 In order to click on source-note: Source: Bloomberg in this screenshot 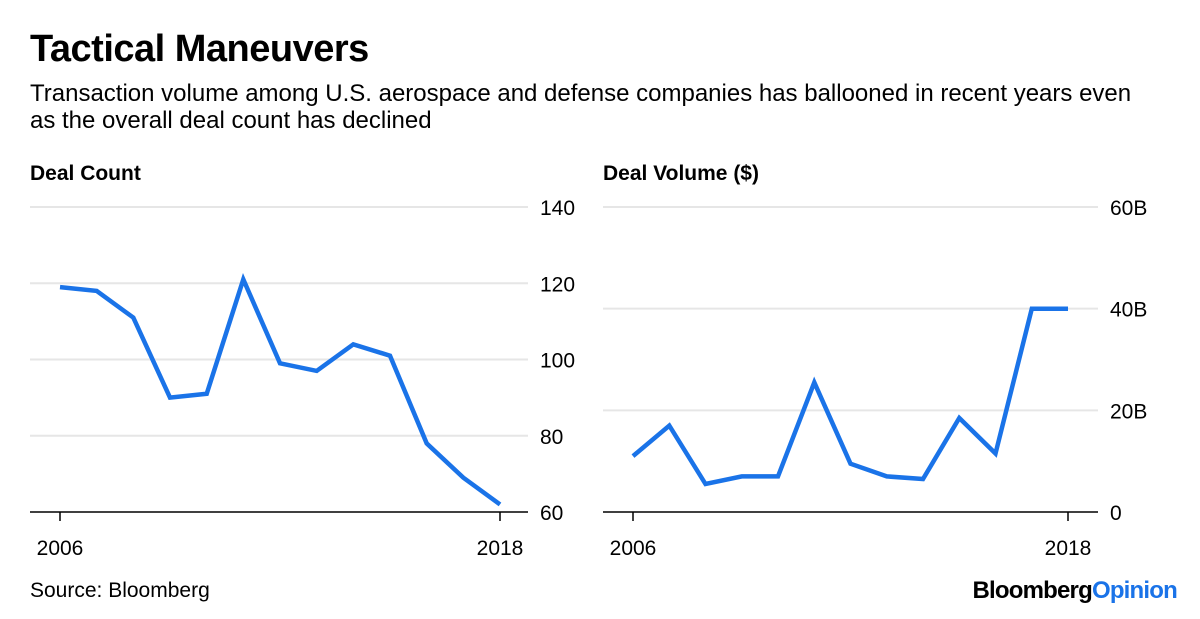, I will do `click(120, 590)`.